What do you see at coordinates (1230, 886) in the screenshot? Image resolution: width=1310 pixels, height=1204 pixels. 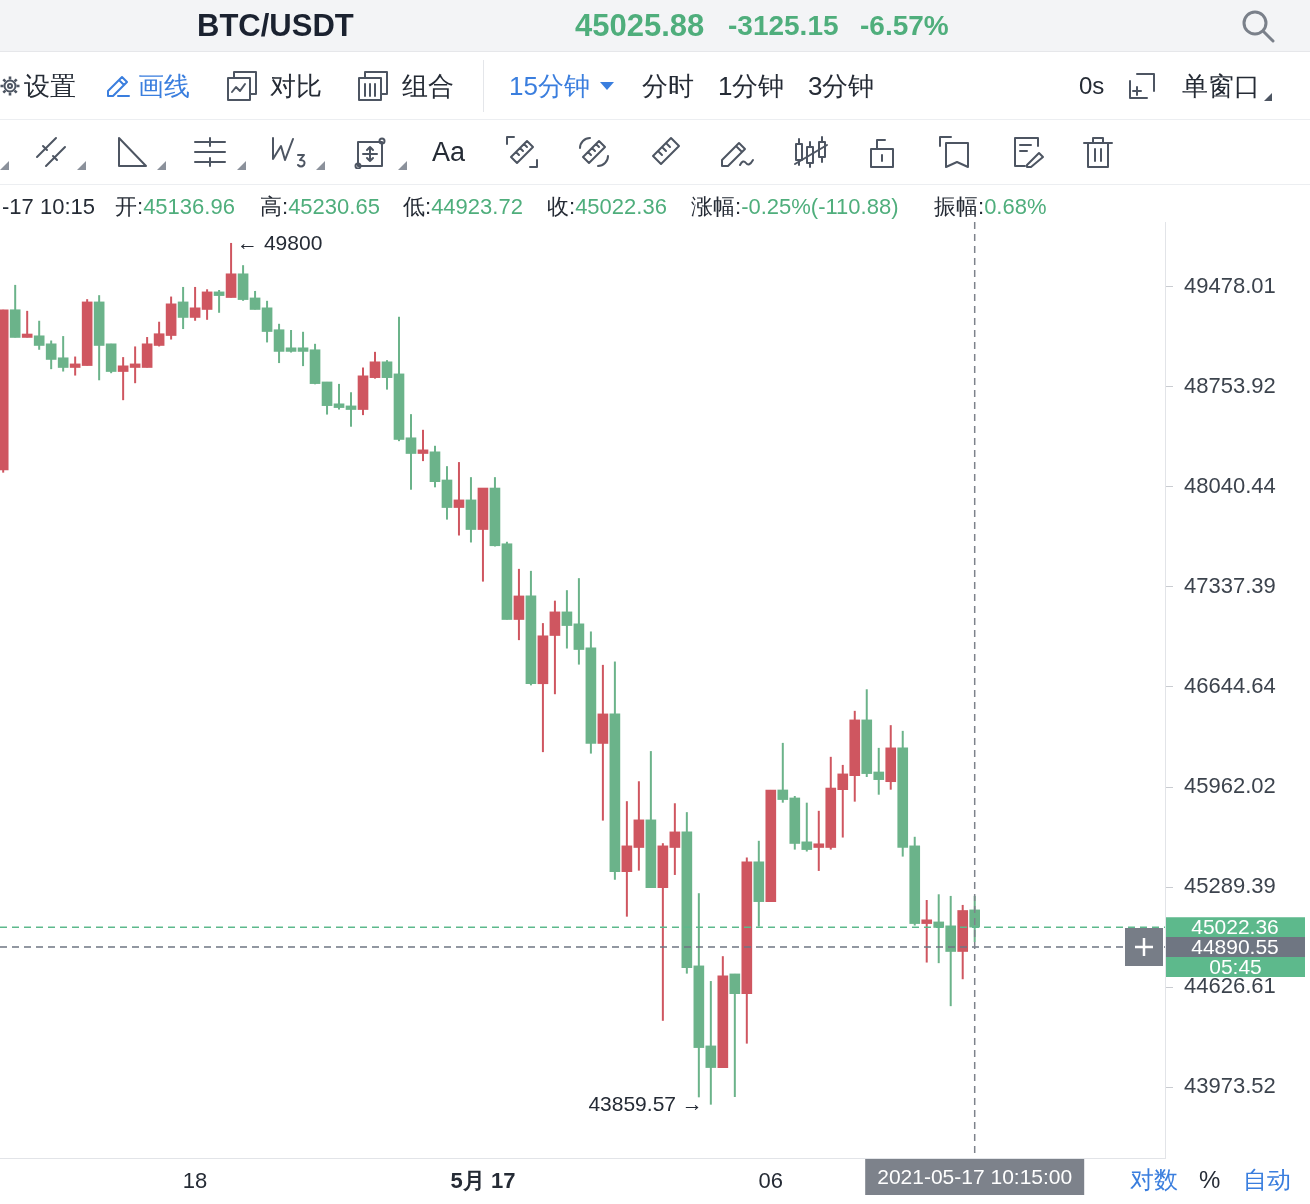 I see `y-tick-label: 45289.39` at bounding box center [1230, 886].